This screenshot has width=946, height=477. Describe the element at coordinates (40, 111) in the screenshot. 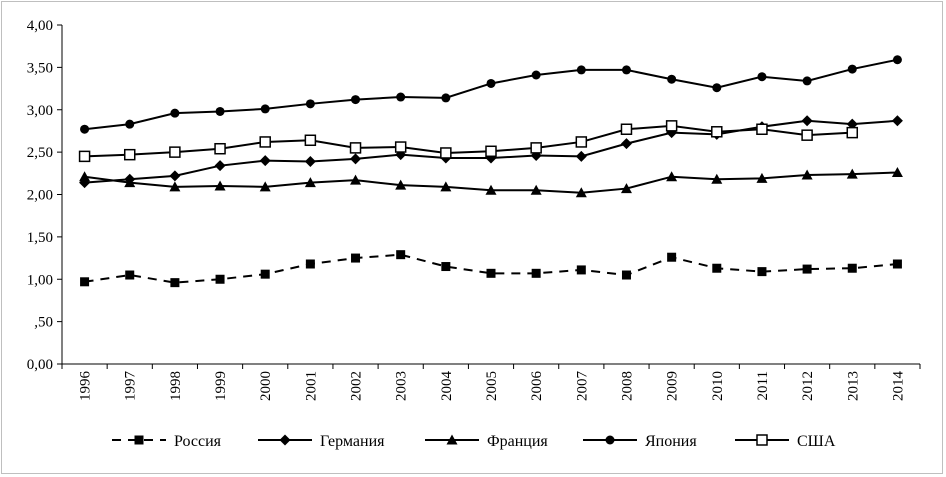

I see `y-tick-label: 3,00` at that location.